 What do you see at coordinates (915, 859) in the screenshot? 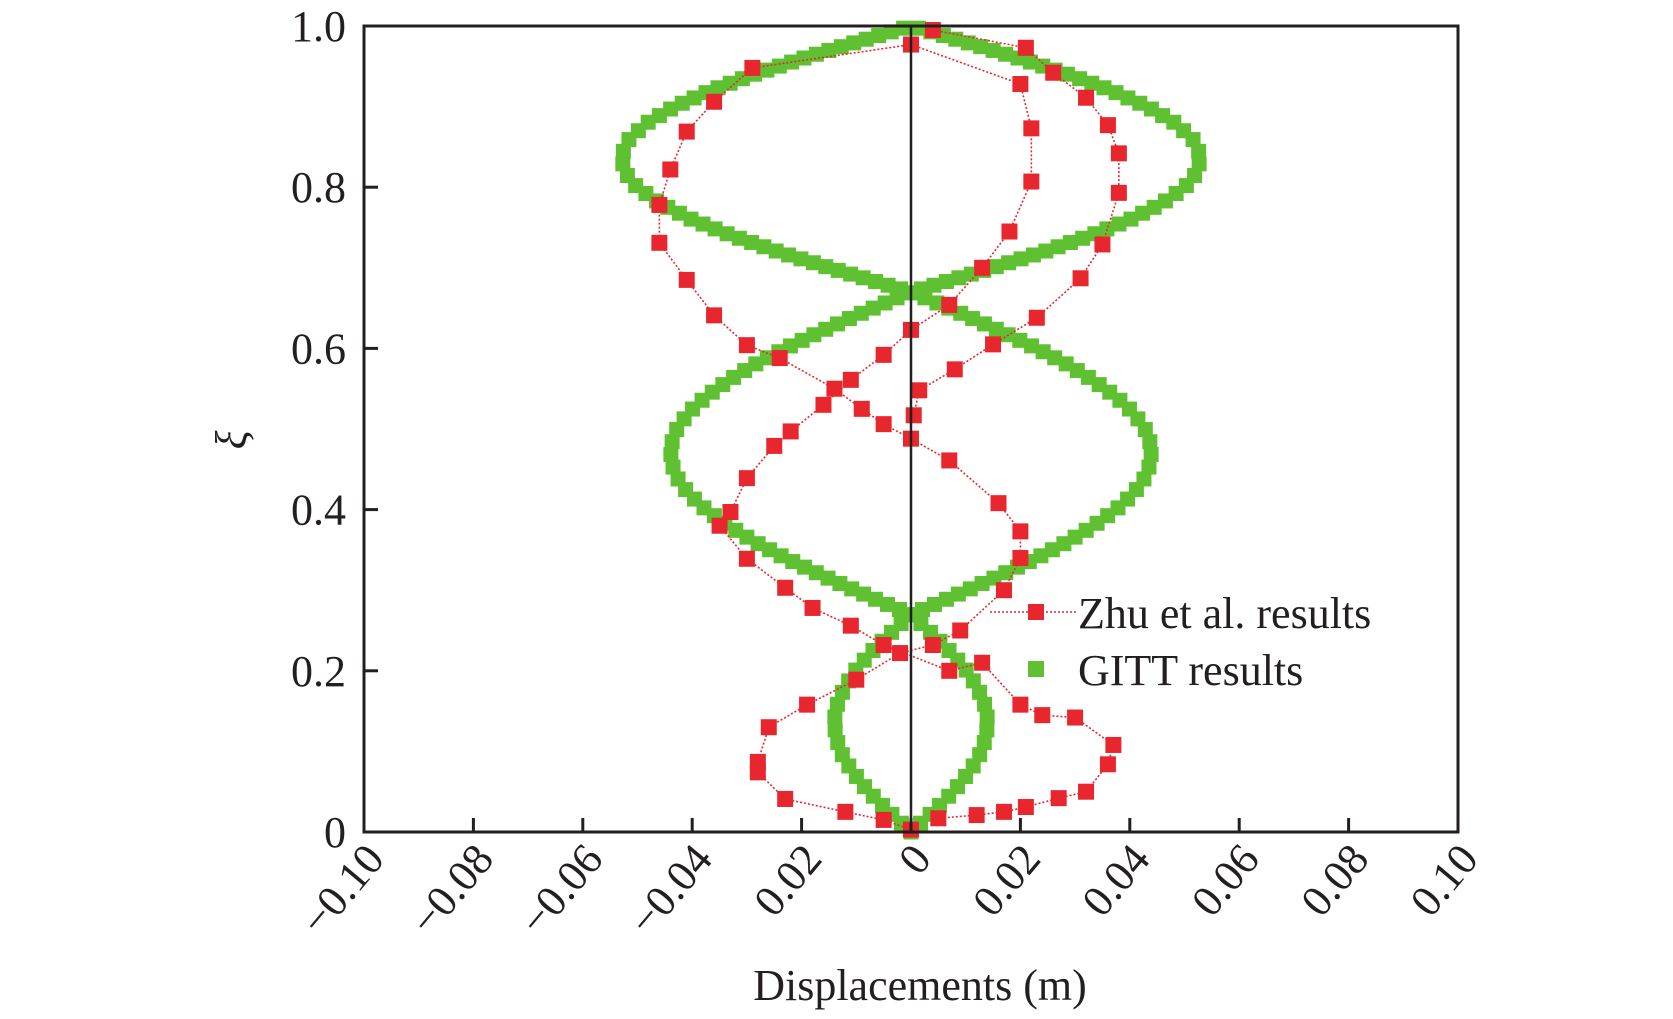
I see `x-tick-label: 0` at bounding box center [915, 859].